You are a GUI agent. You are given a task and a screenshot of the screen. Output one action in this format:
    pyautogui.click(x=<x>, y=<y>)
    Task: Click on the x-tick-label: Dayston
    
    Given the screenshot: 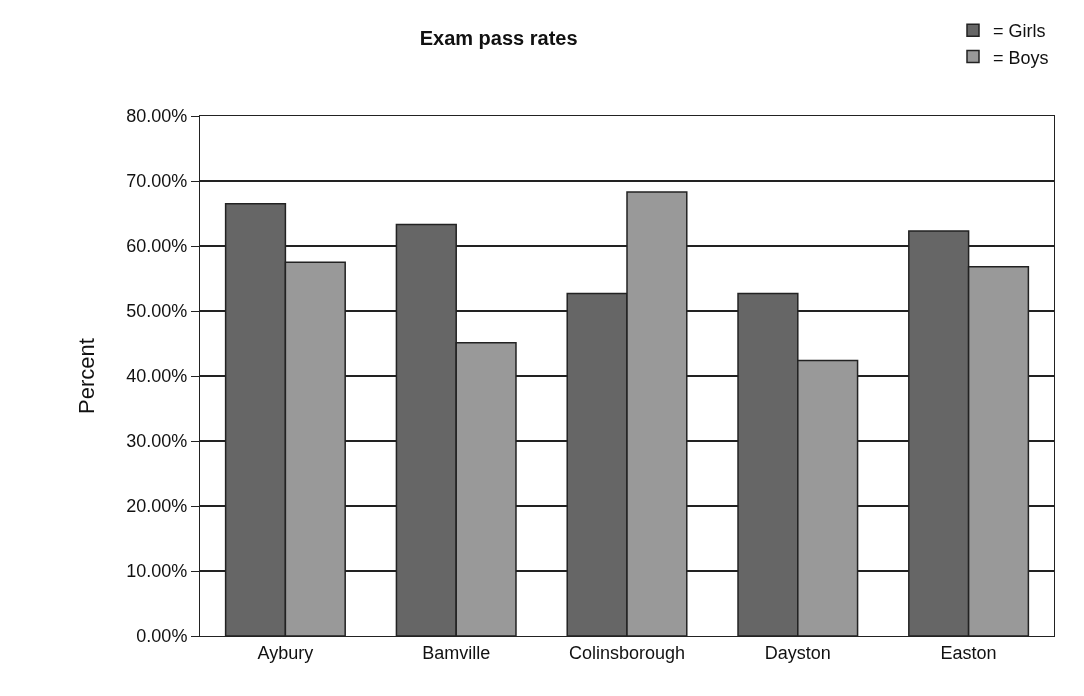 What is the action you would take?
    pyautogui.click(x=797, y=652)
    